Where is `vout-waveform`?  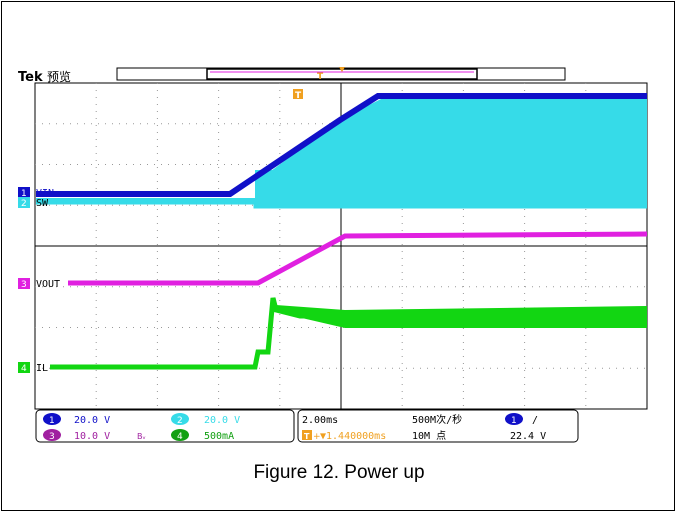
vout-waveform is located at coordinates (358, 258).